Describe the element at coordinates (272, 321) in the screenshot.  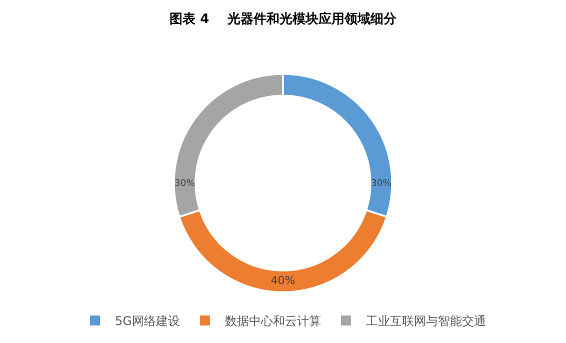
I see `legend-label: 数据中心和云计算` at that location.